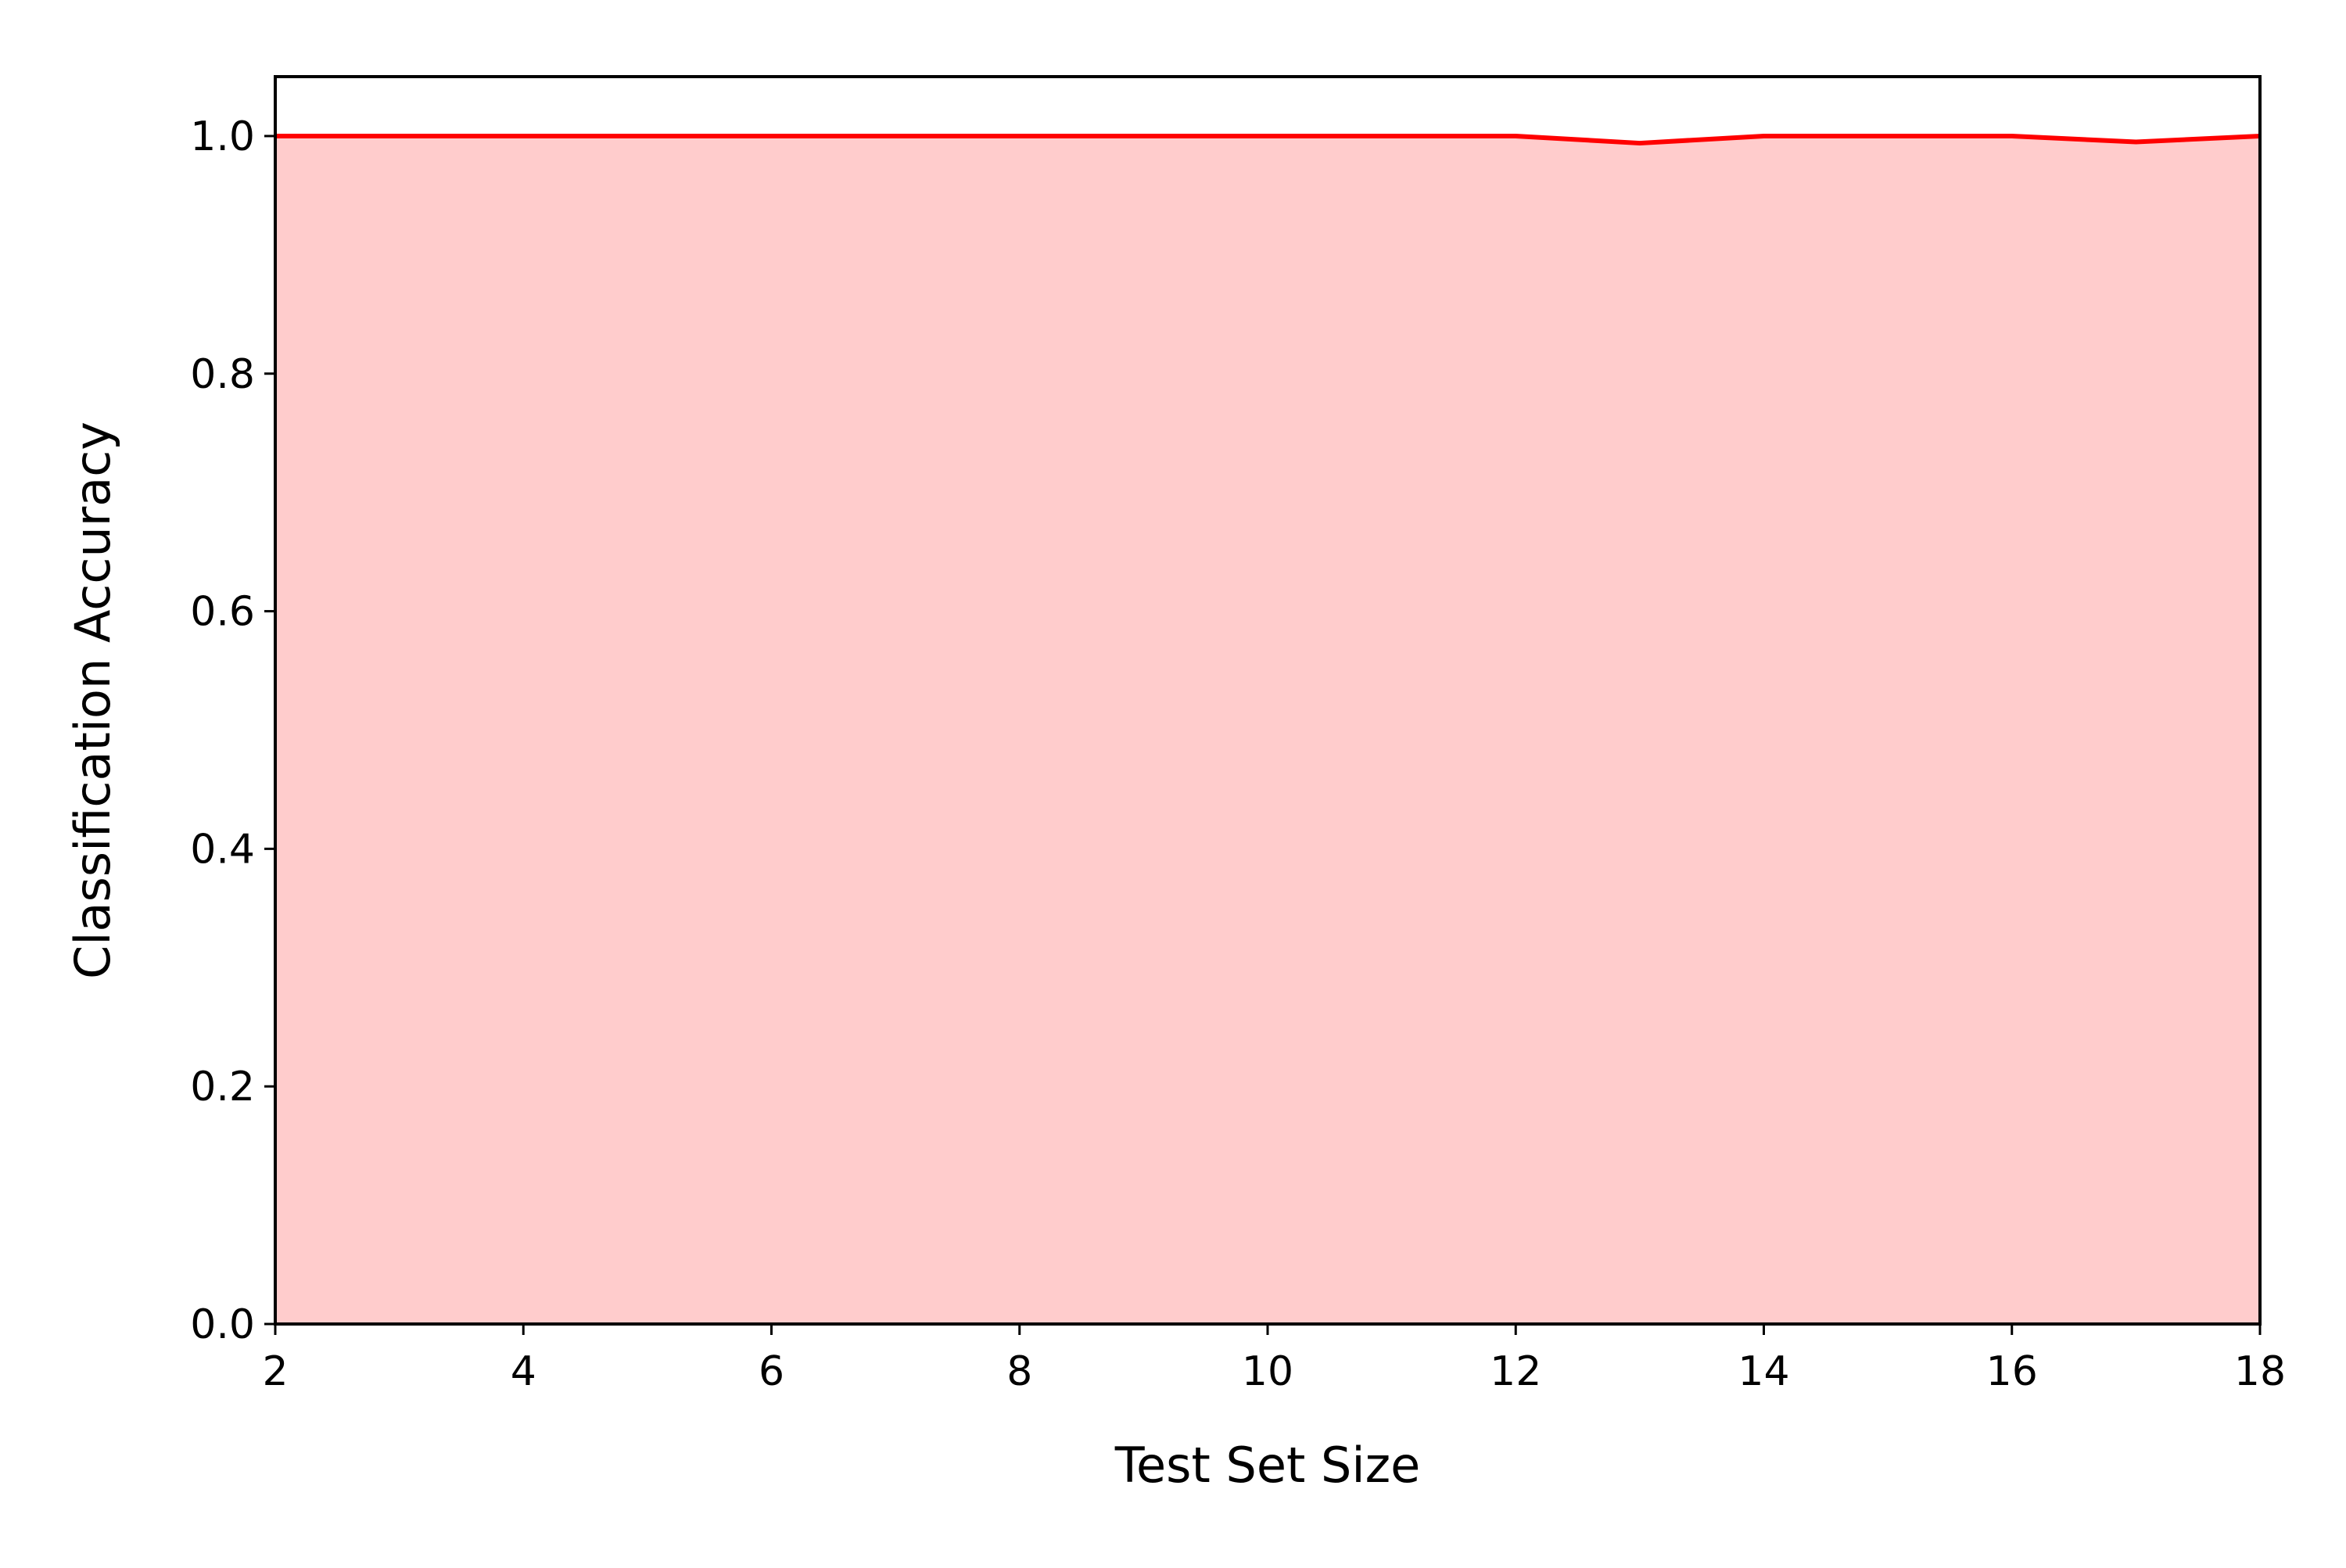 The width and height of the screenshot is (2346, 1568). Describe the element at coordinates (1019, 1371) in the screenshot. I see `x-tick-label: 8` at that location.